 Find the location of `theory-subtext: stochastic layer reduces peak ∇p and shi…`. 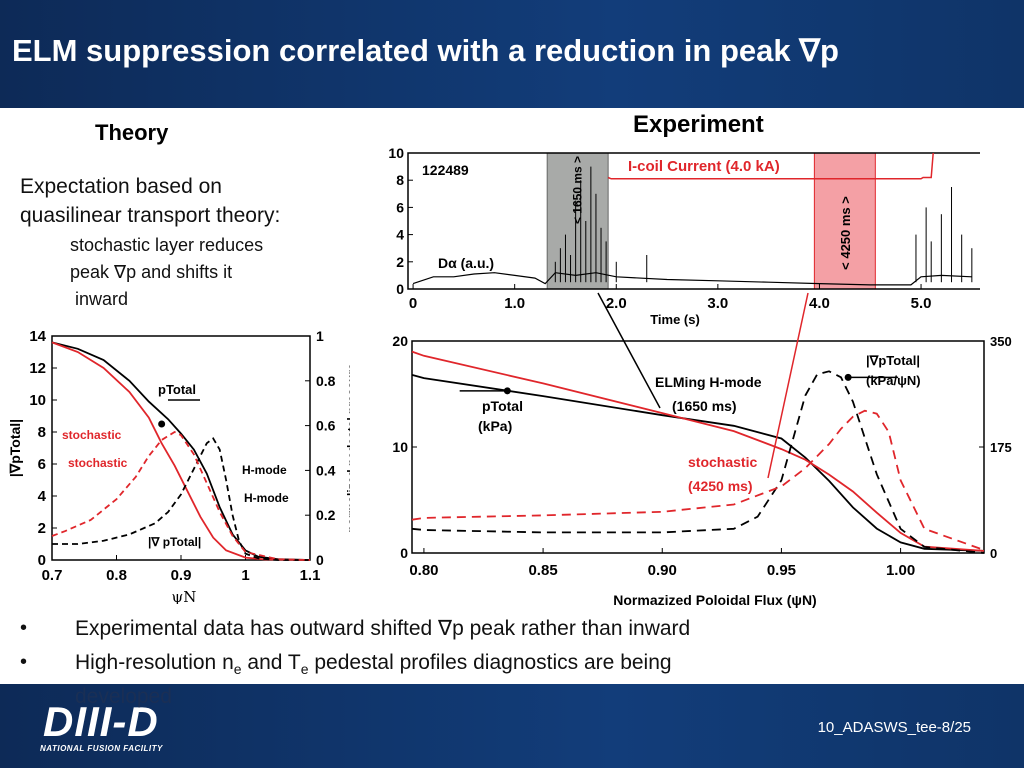

theory-subtext: stochastic layer reduces peak ∇p and shi… is located at coordinates (166, 272).